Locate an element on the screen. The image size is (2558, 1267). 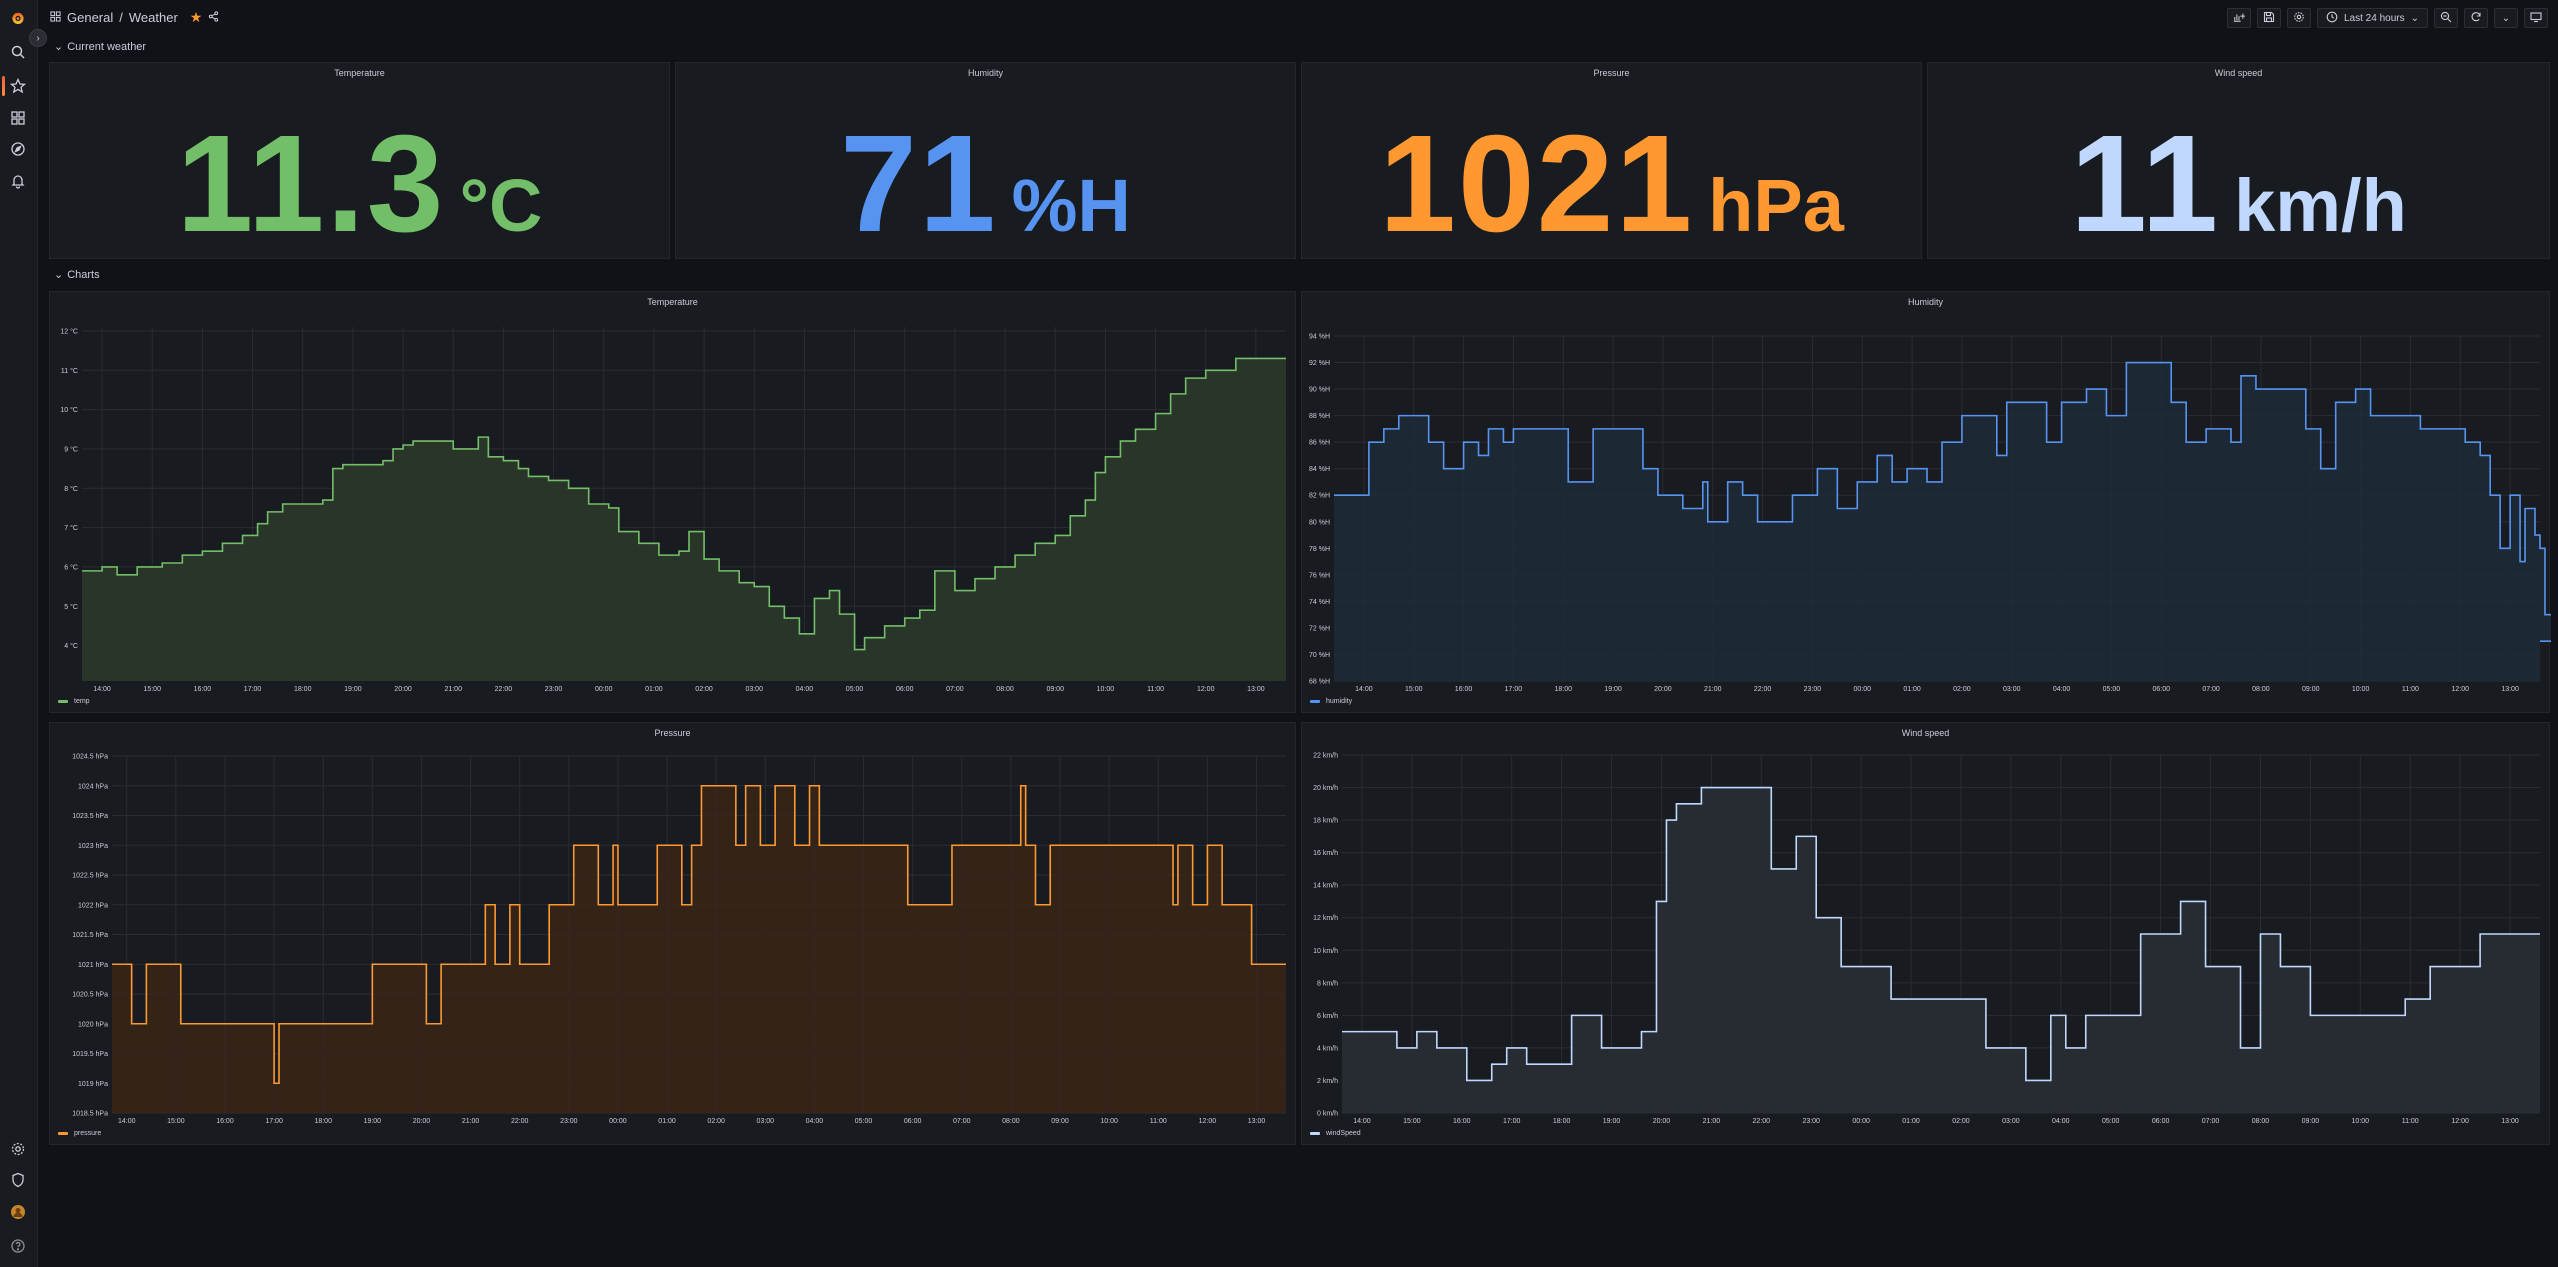
x-tick-label: 17:00 is located at coordinates (253, 689).